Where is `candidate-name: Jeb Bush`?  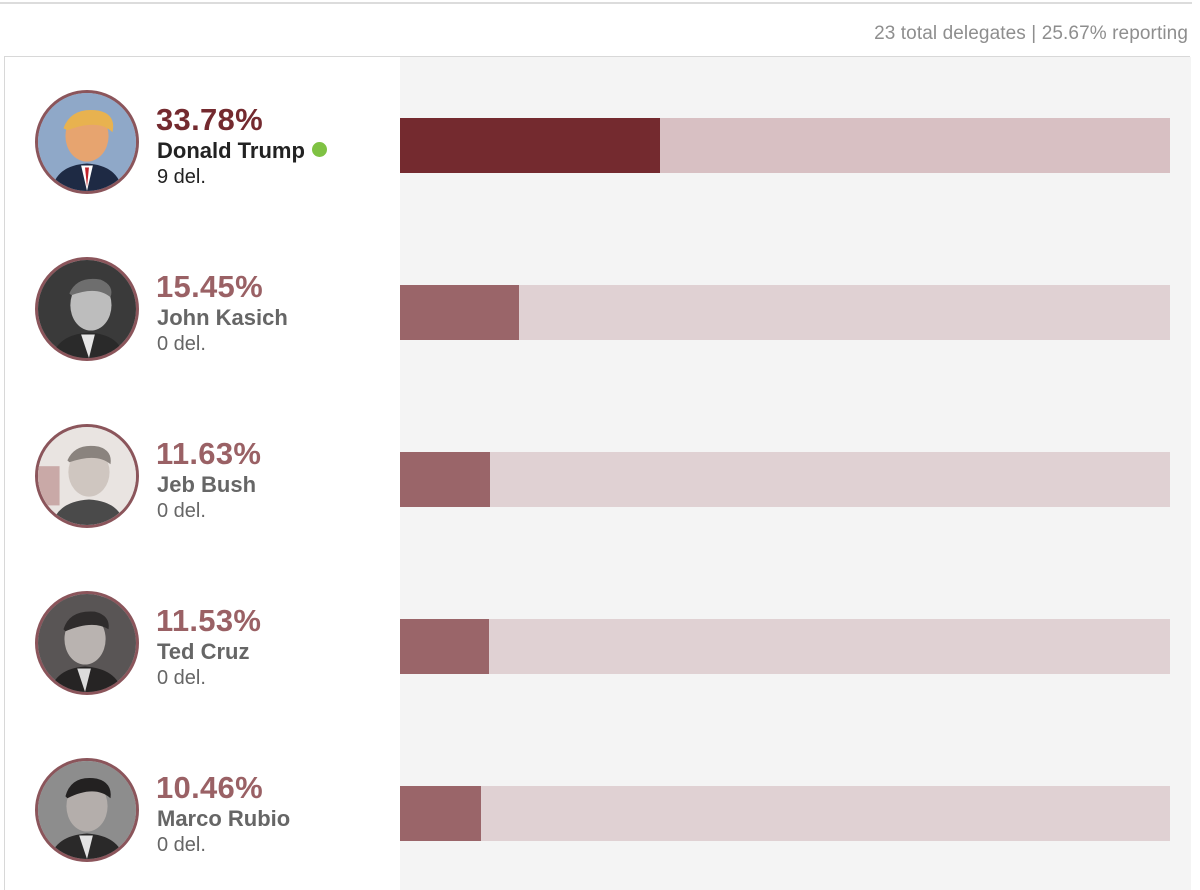
candidate-name: Jeb Bush is located at coordinates (206, 485).